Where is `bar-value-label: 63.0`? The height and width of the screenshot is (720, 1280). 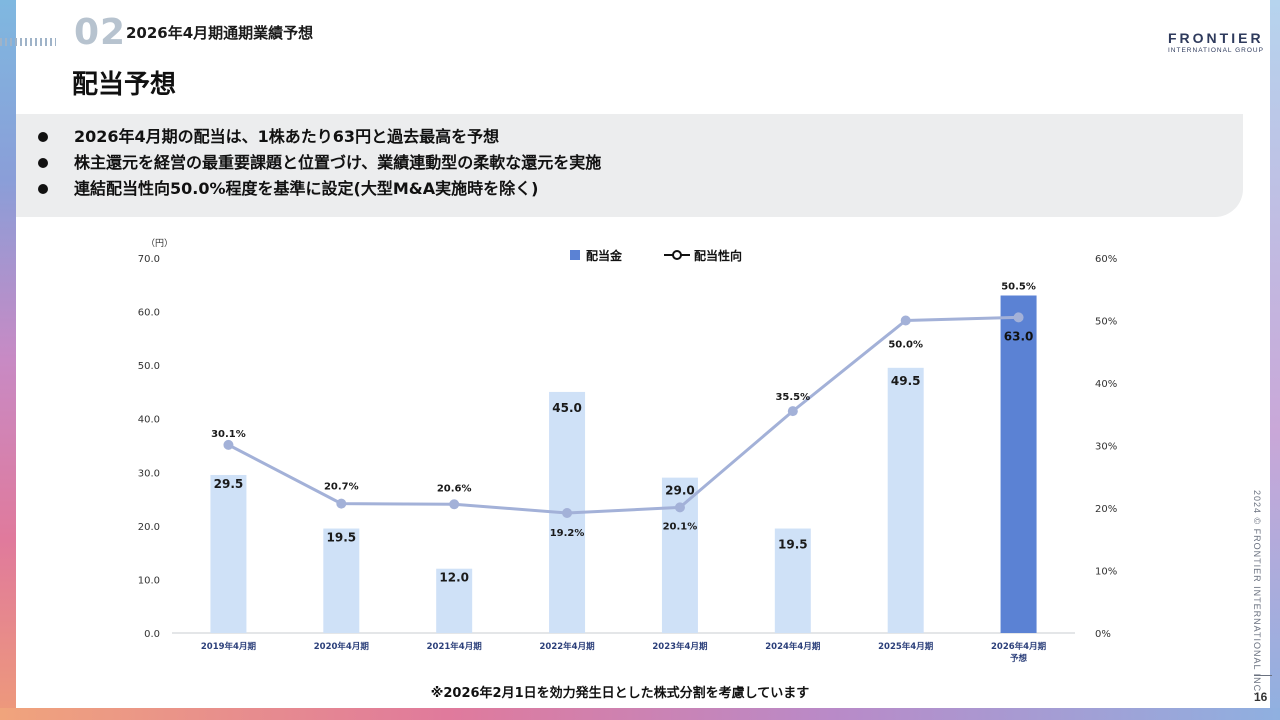 bar-value-label: 63.0 is located at coordinates (1019, 337).